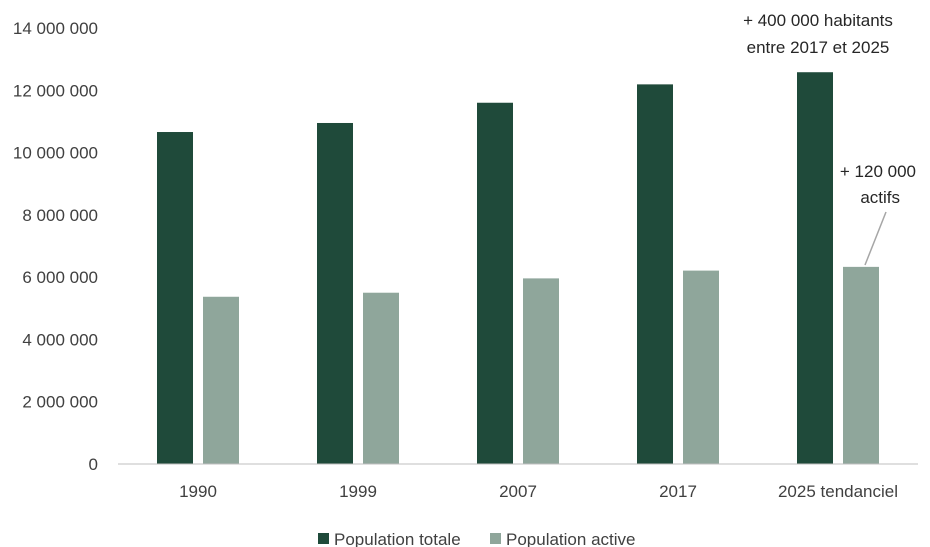 The height and width of the screenshot is (547, 930). I want to click on y-tick-label: 4 000 000, so click(60, 339).